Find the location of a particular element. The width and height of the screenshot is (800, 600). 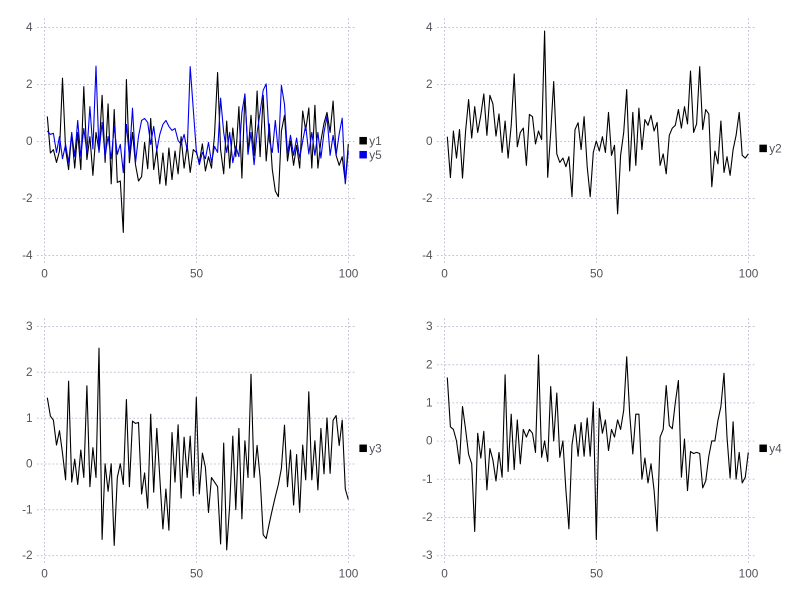

svg-text: y1 is located at coordinates (375, 141).